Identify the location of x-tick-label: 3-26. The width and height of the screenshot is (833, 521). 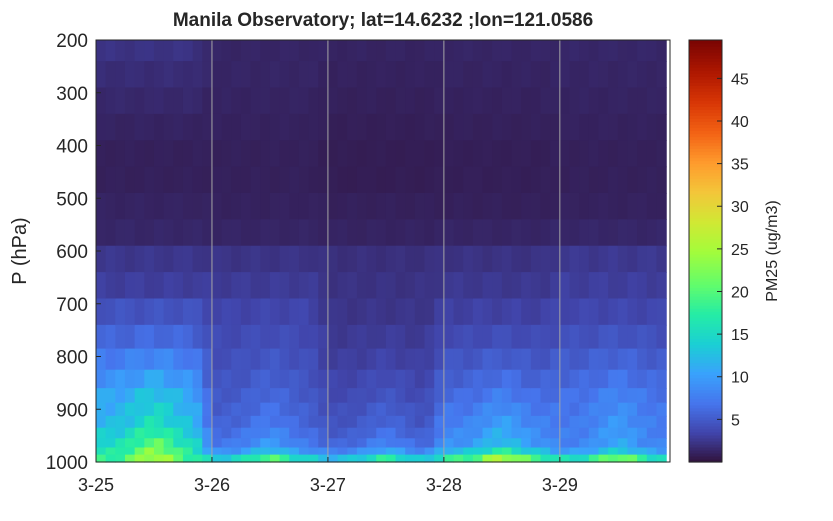
(212, 485).